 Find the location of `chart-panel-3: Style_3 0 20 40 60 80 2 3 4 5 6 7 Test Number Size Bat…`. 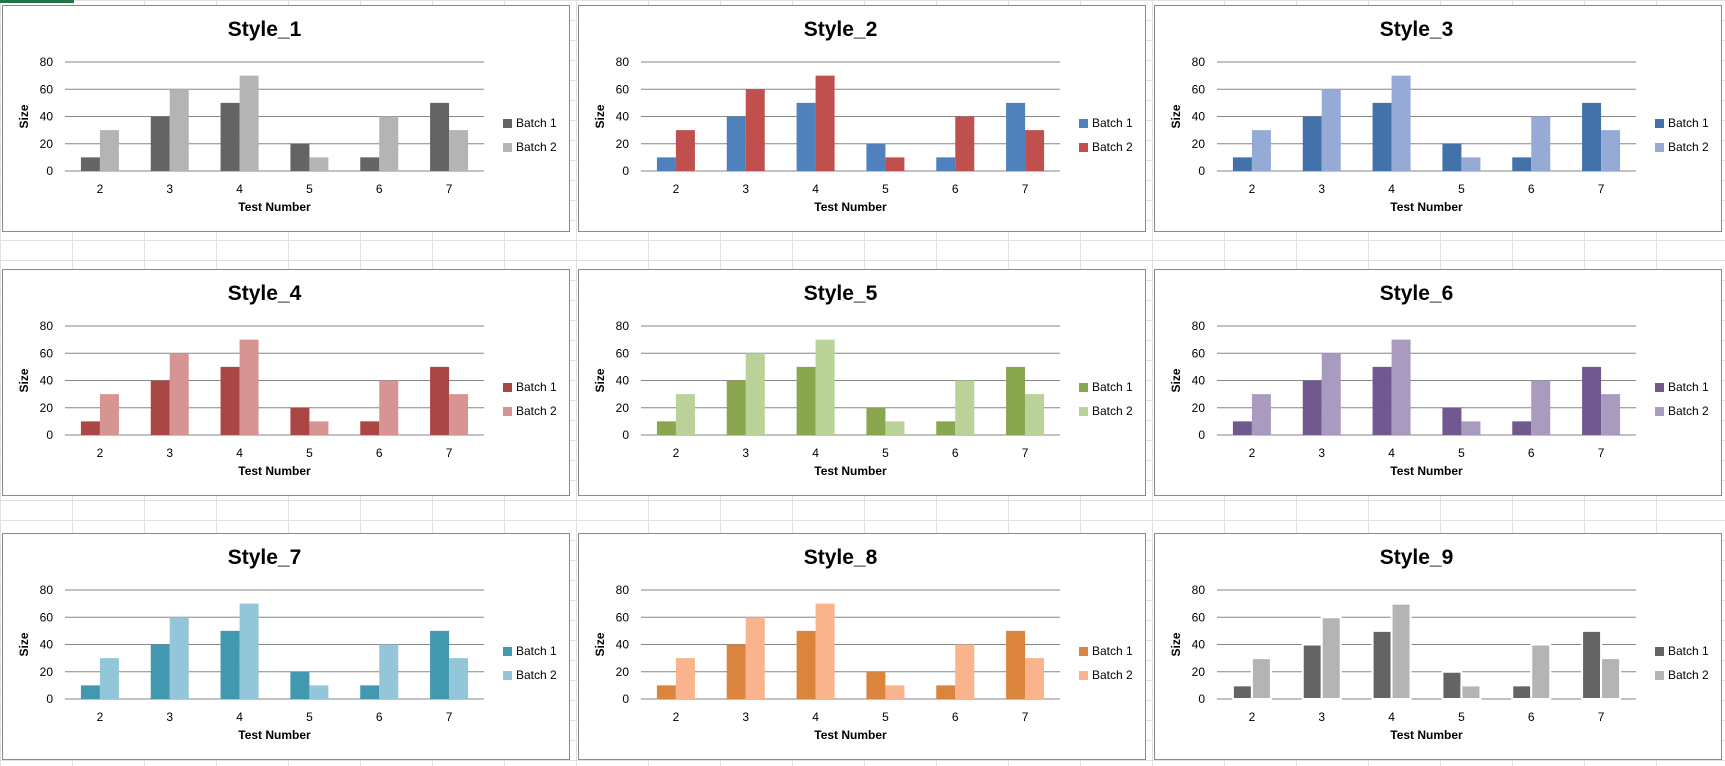

chart-panel-3: Style_3 0 20 40 60 80 2 3 4 5 6 7 Test Number Size Bat… is located at coordinates (1438, 118).